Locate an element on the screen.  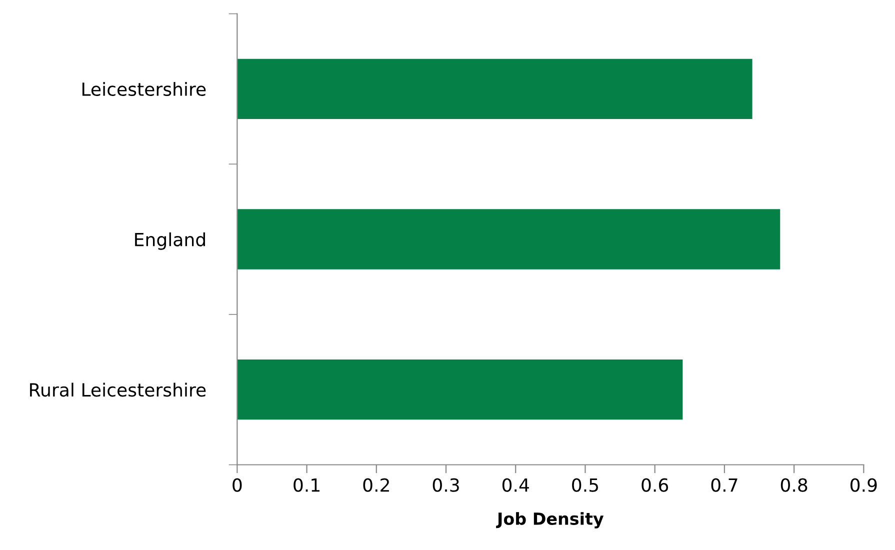
x-tick-label: 0 is located at coordinates (237, 485).